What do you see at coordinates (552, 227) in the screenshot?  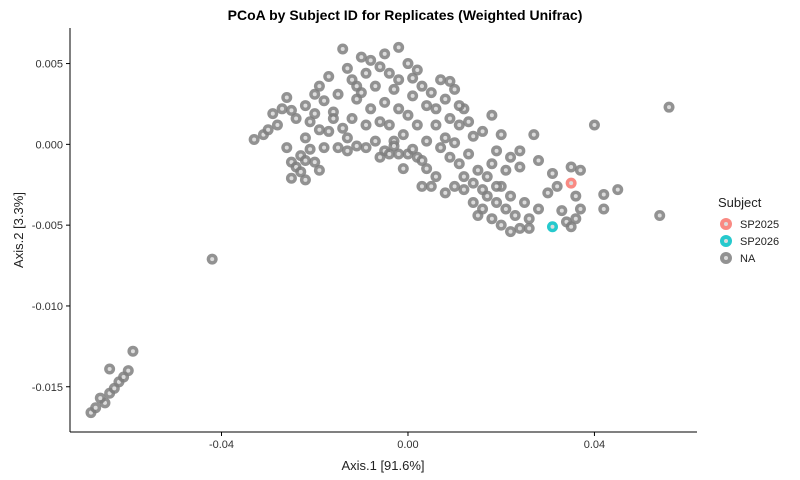 I see `data-point-sp2026` at bounding box center [552, 227].